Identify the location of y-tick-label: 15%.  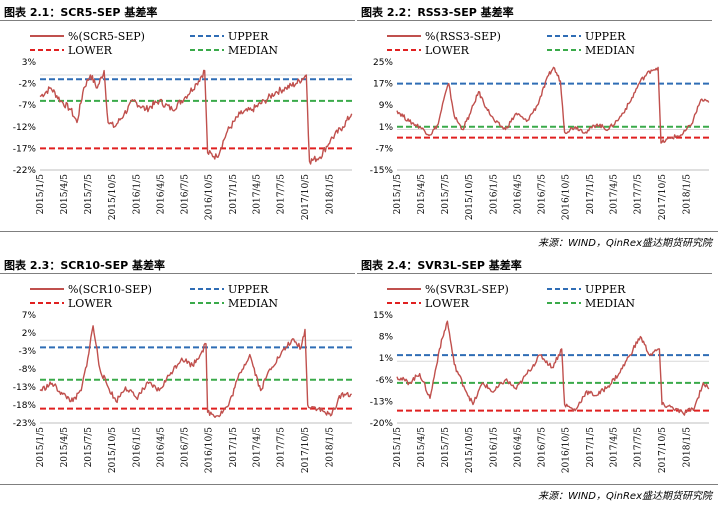
(383, 316).